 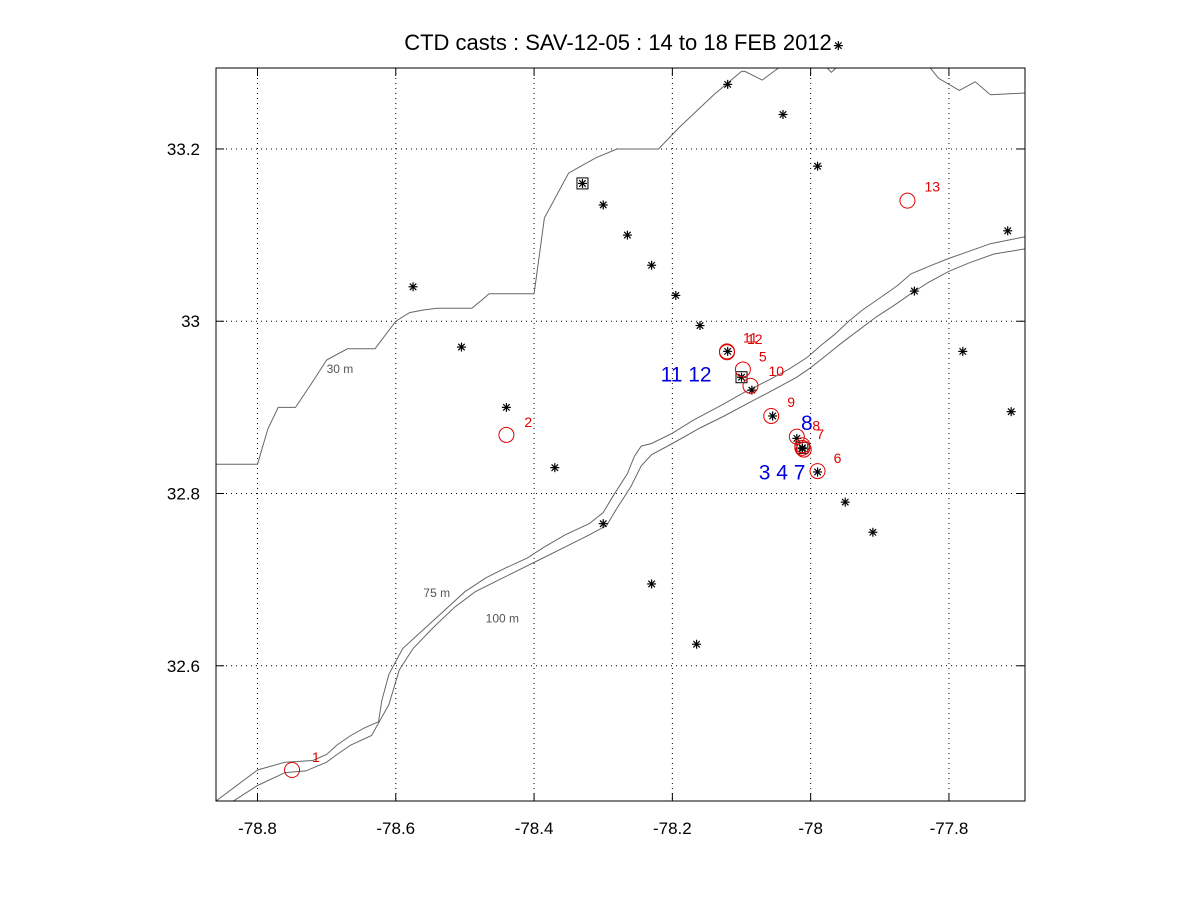 What do you see at coordinates (807, 423) in the screenshot?
I see `repeat-cast-label: 8` at bounding box center [807, 423].